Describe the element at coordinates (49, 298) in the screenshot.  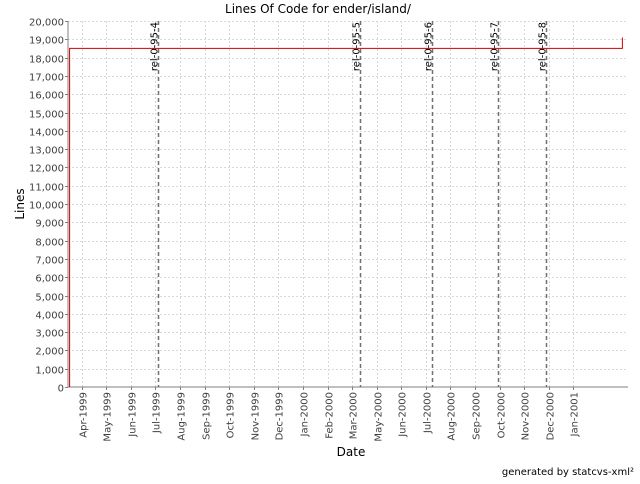
I see `y-tick-label: 5,000` at that location.